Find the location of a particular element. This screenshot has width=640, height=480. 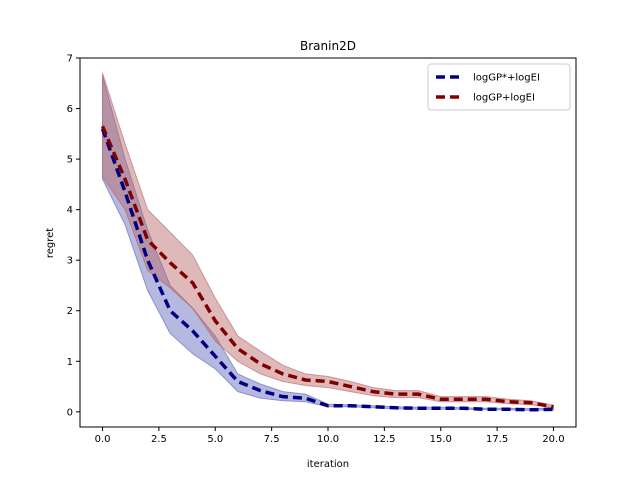

y-tick-label: 3 is located at coordinates (70, 261).